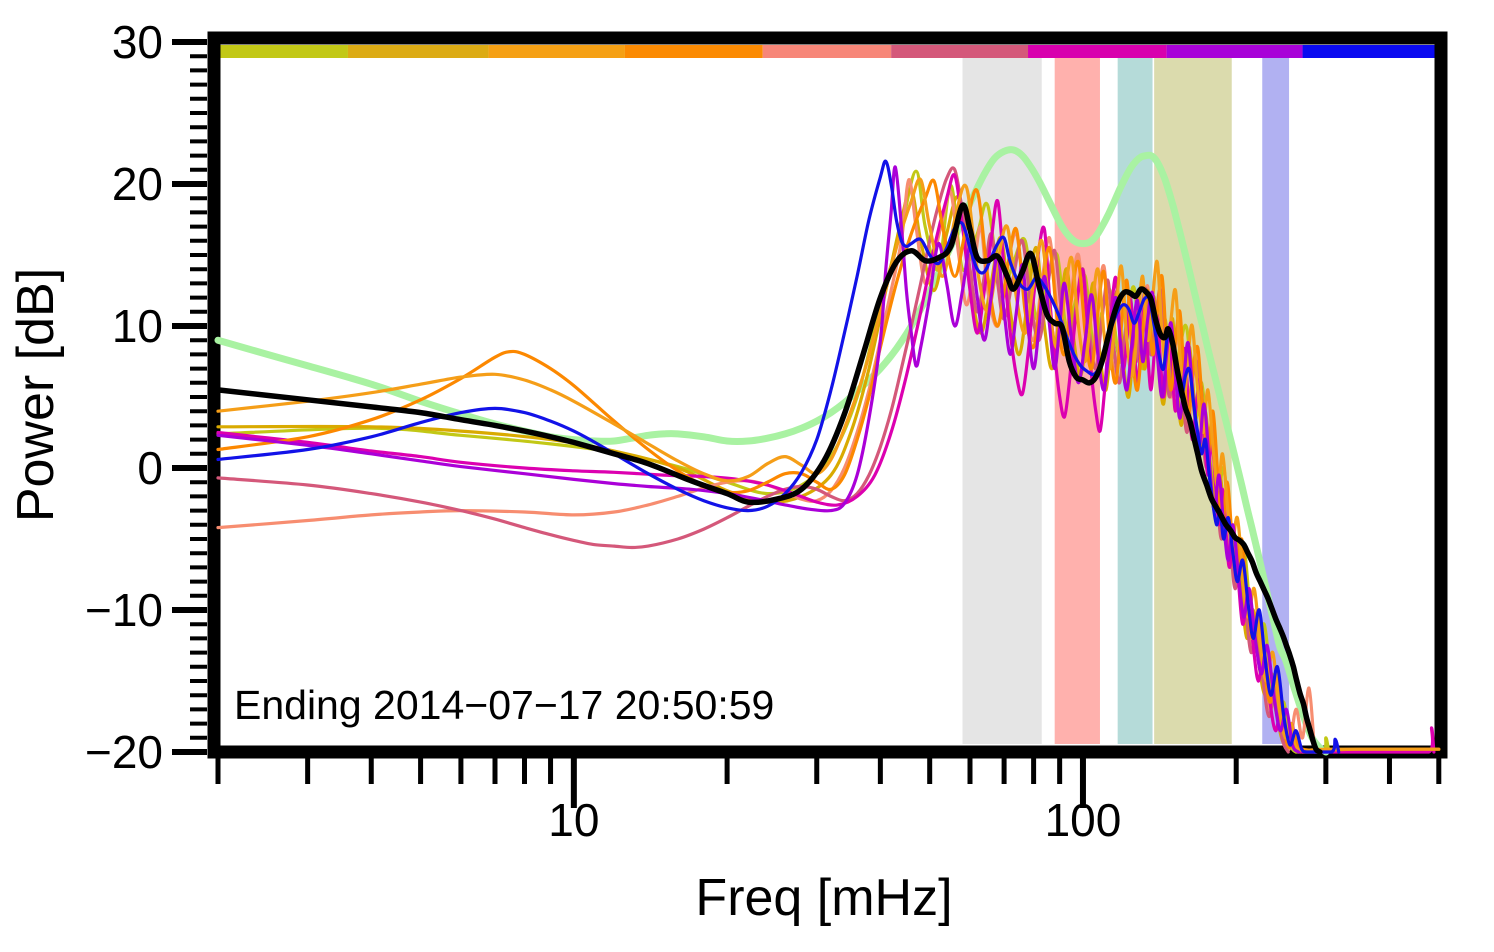 The width and height of the screenshot is (1494, 952). What do you see at coordinates (418, 51) in the screenshot?
I see `colorbar-segment-goldenrod` at bounding box center [418, 51].